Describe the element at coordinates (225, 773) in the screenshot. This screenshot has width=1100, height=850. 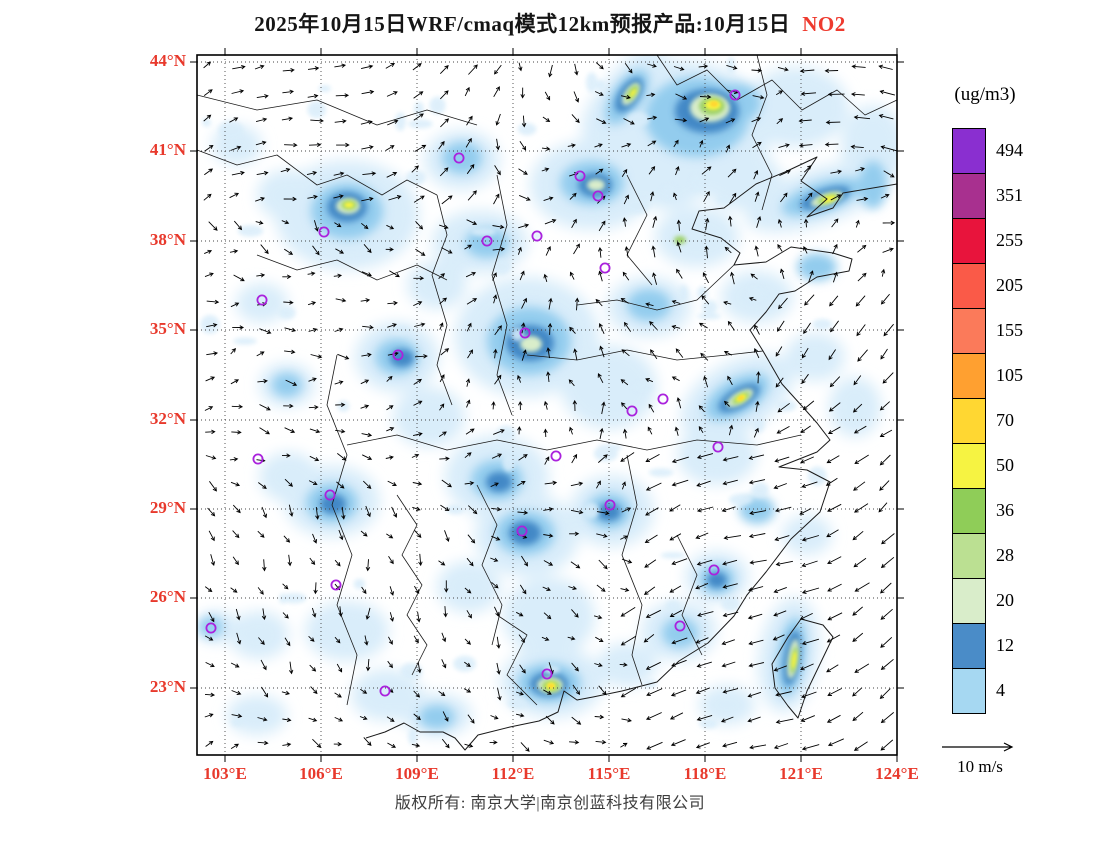
I see `x-axis-label: 103°E` at that location.